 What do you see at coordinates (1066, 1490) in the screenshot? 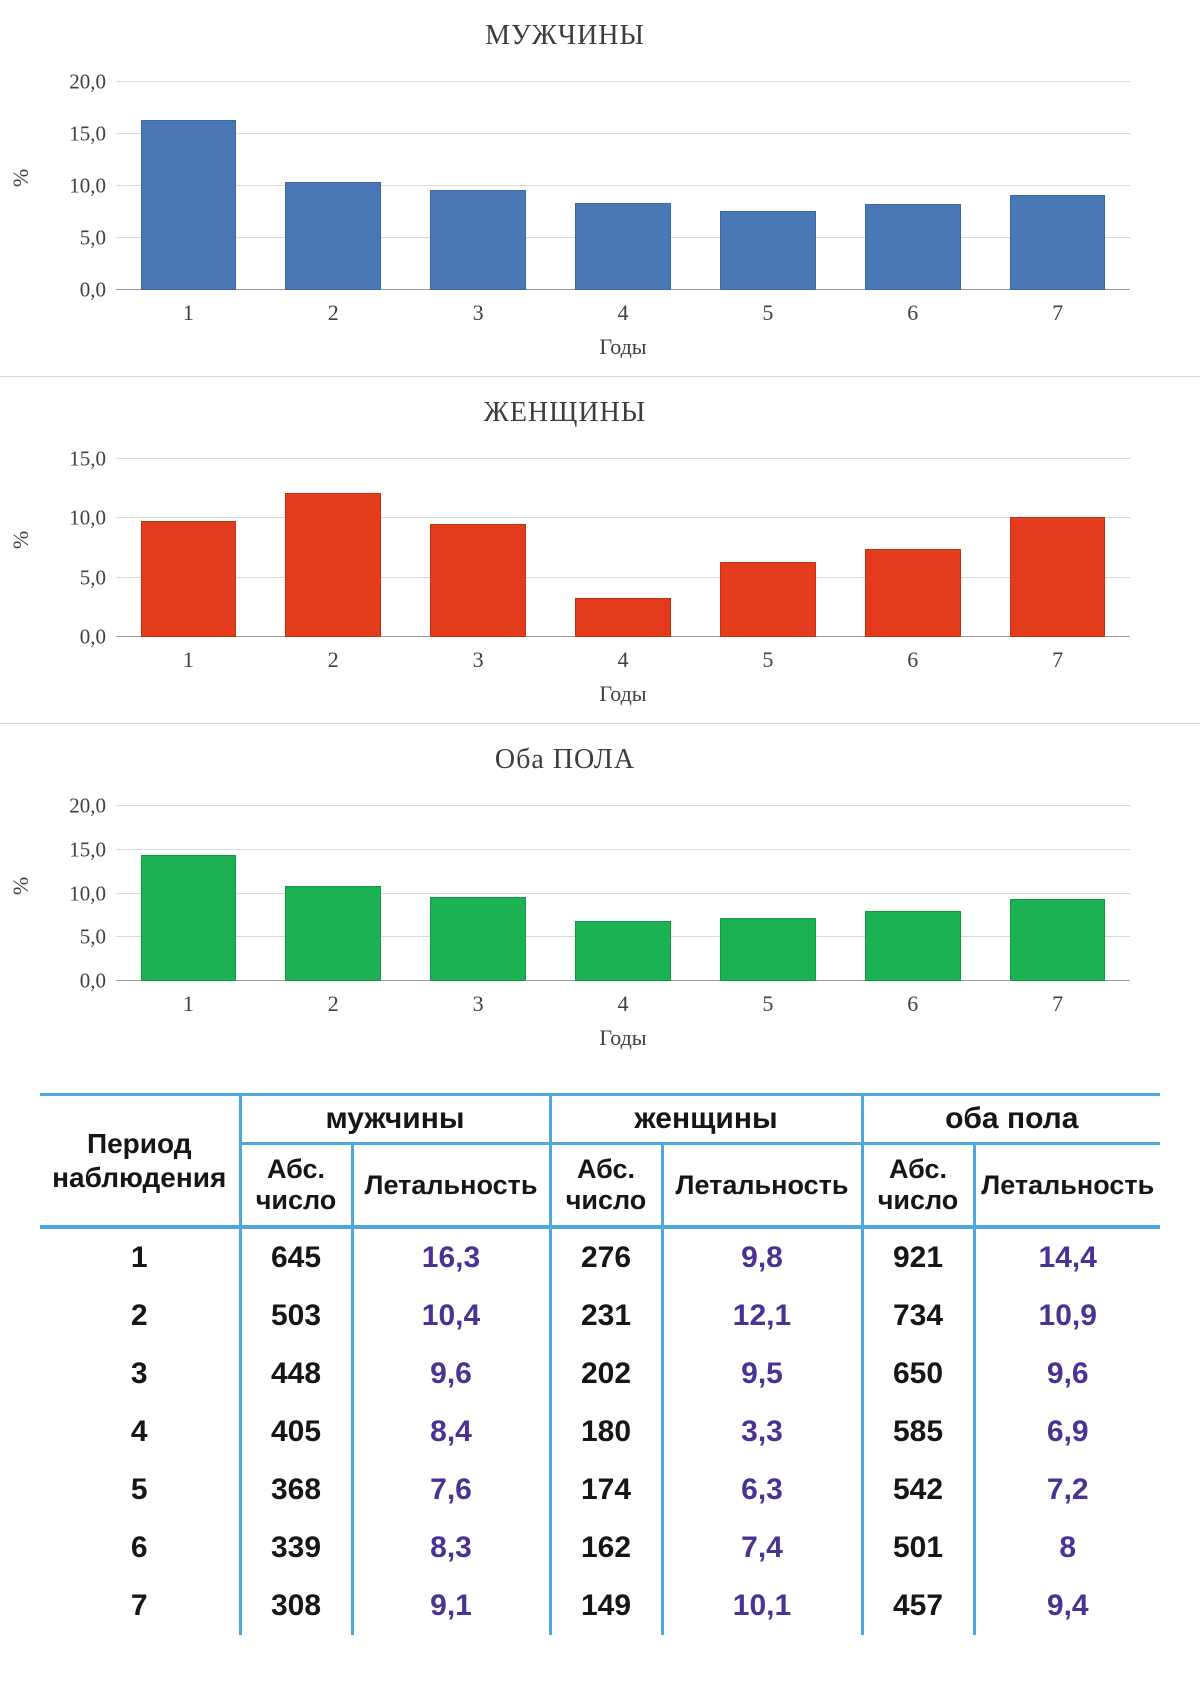
I see `lethality-value: 7,2` at bounding box center [1066, 1490].